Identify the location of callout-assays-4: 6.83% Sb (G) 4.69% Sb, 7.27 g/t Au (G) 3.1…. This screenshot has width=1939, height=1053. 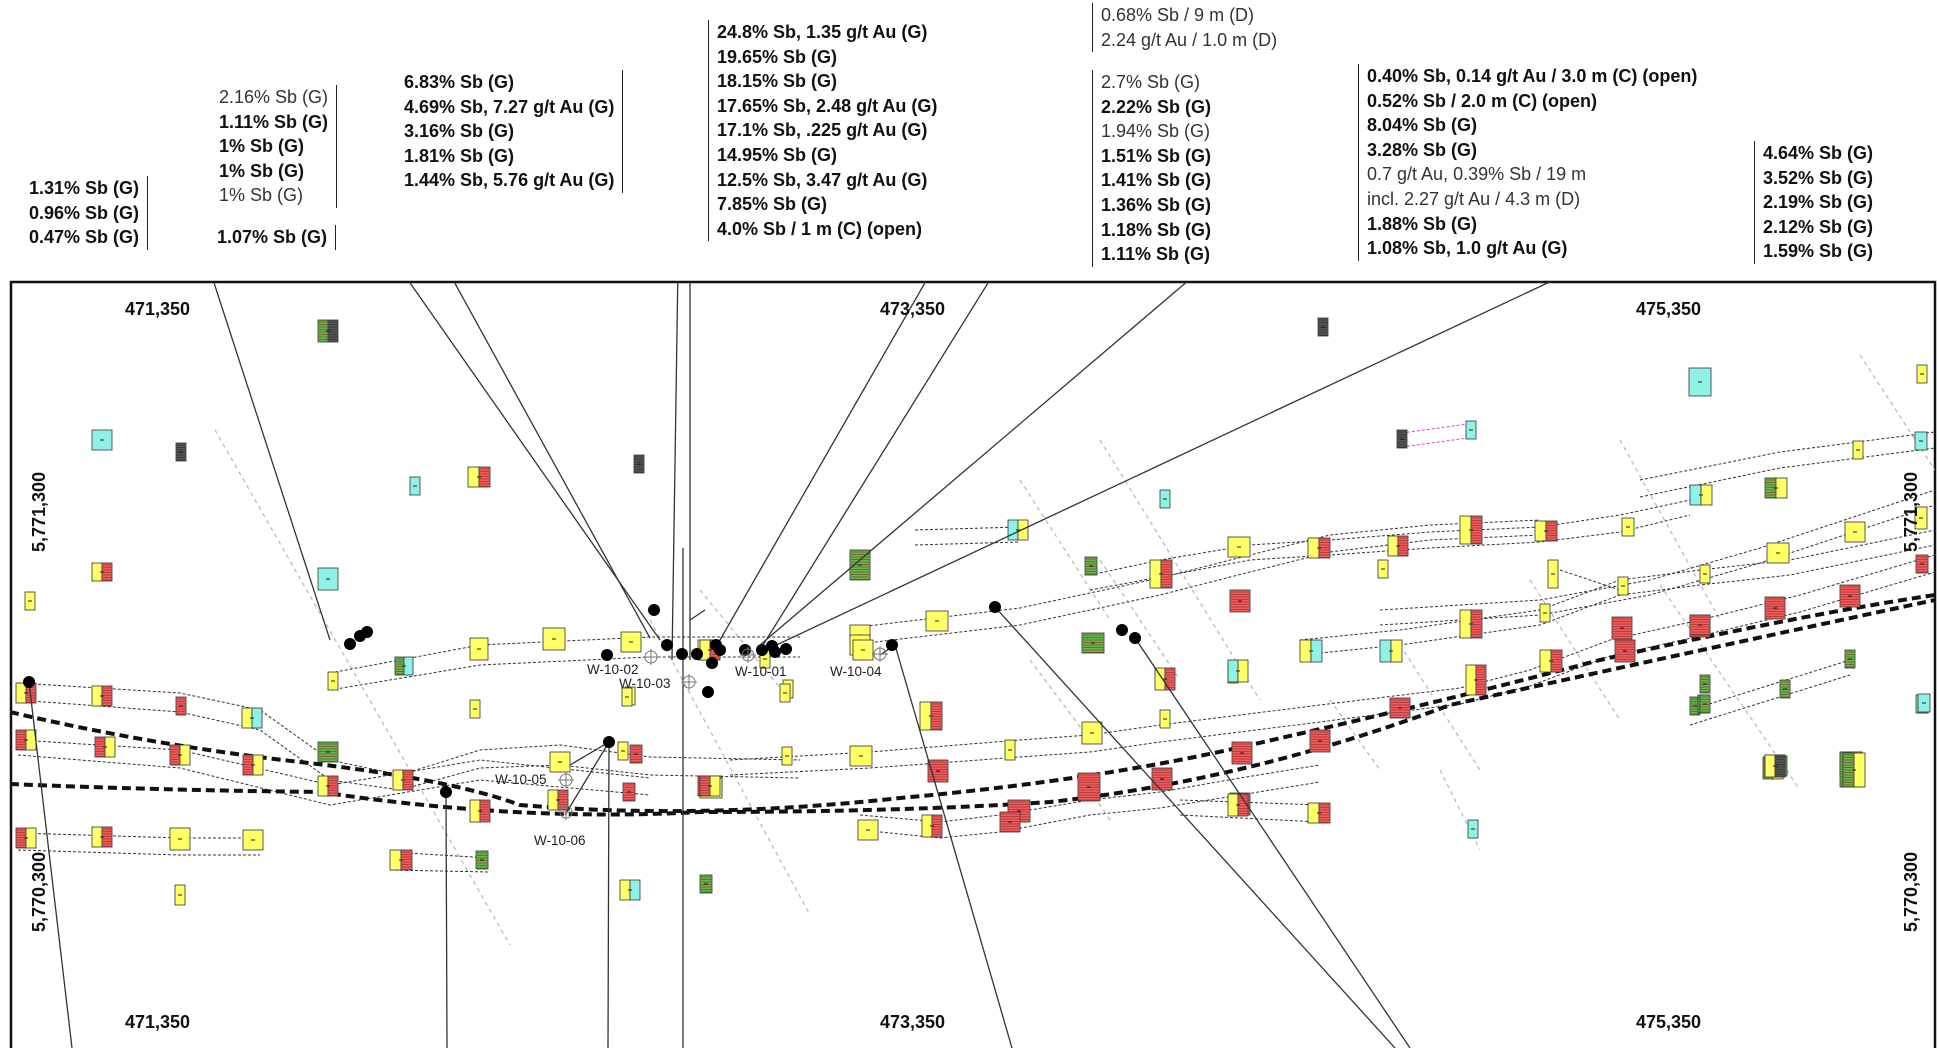
(514, 131).